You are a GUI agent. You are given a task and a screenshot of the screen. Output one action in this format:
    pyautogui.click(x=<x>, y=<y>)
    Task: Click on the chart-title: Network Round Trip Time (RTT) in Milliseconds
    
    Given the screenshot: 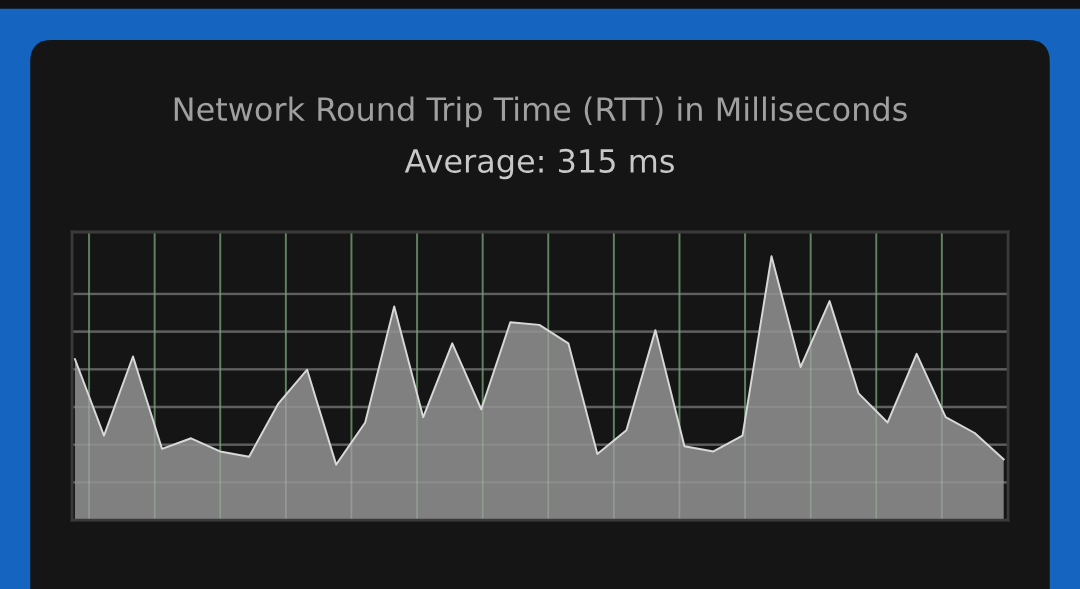 What is the action you would take?
    pyautogui.click(x=540, y=112)
    